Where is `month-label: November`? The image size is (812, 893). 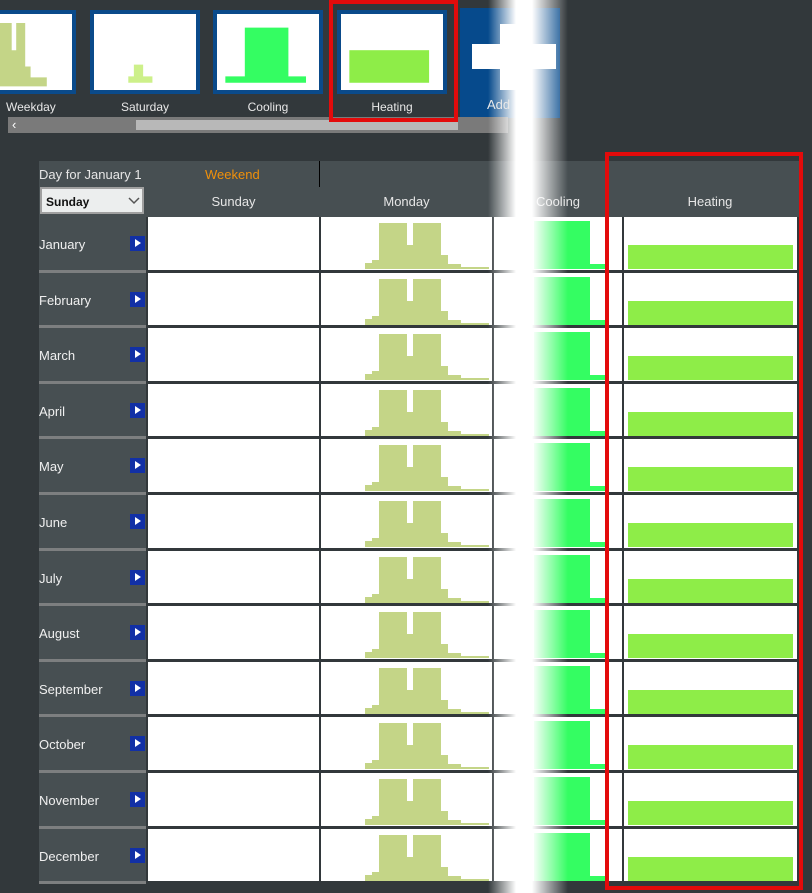 month-label: November is located at coordinates (69, 800).